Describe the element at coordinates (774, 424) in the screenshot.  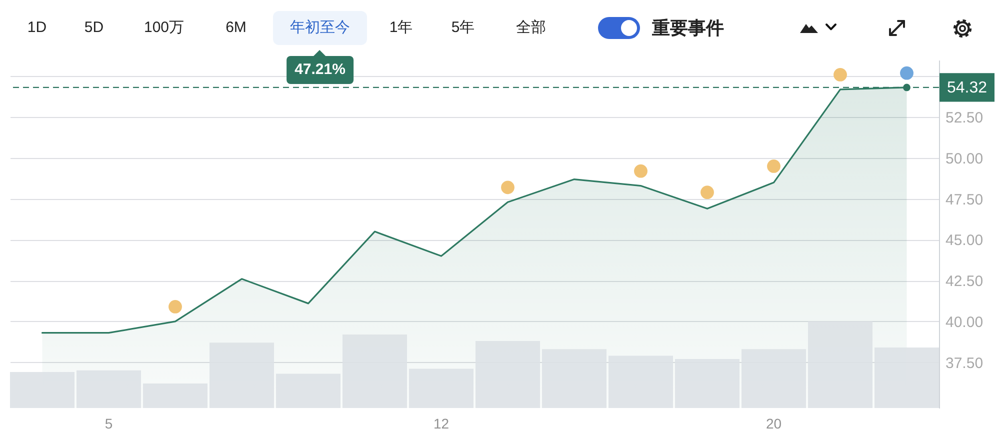
I see `x-tick-label: 20` at that location.